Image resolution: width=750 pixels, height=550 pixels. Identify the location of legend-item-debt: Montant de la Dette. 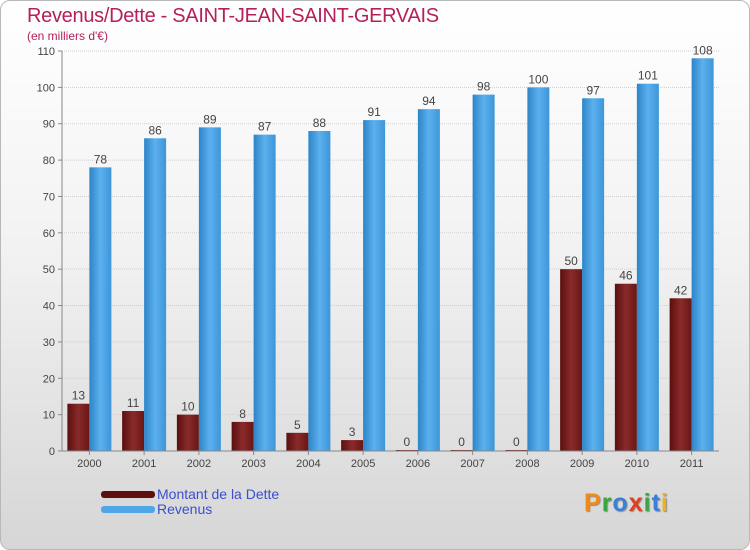
(190, 494).